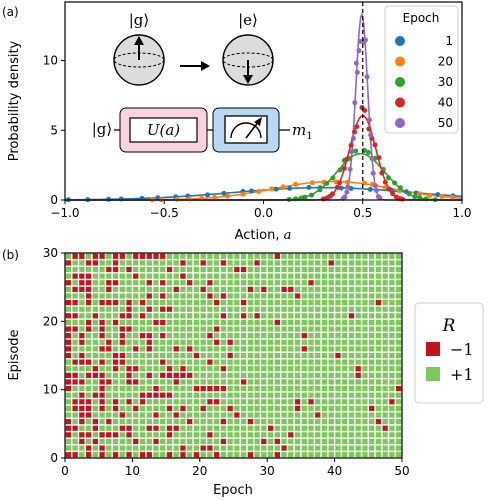 The image size is (487, 500). Describe the element at coordinates (64, 213) in the screenshot. I see `x-tick-label: −1.0` at that location.